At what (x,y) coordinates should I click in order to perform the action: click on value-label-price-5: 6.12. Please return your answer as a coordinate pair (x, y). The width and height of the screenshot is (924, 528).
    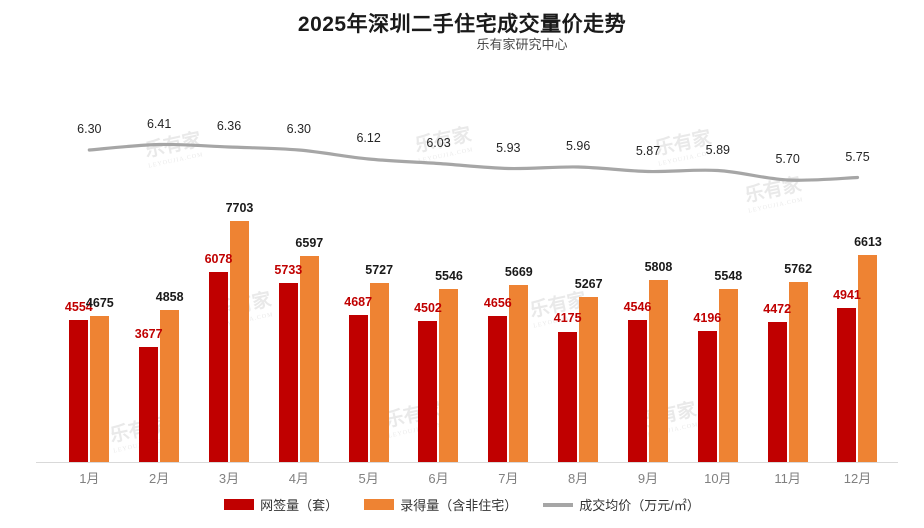
    Looking at the image, I should click on (368, 138).